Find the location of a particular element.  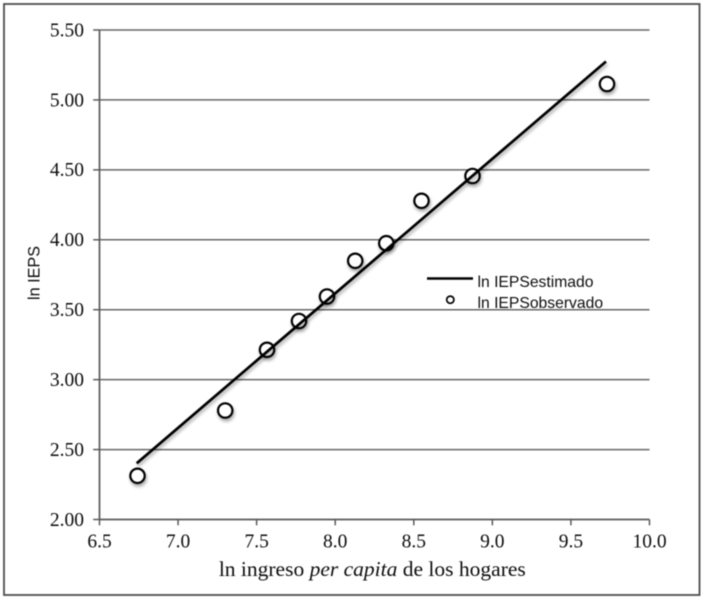

svg-text: 7.0 is located at coordinates (178, 542).